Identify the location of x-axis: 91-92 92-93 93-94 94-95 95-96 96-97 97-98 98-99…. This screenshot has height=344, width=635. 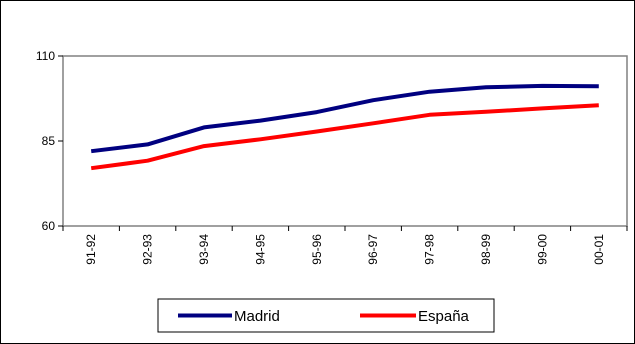
(345, 245).